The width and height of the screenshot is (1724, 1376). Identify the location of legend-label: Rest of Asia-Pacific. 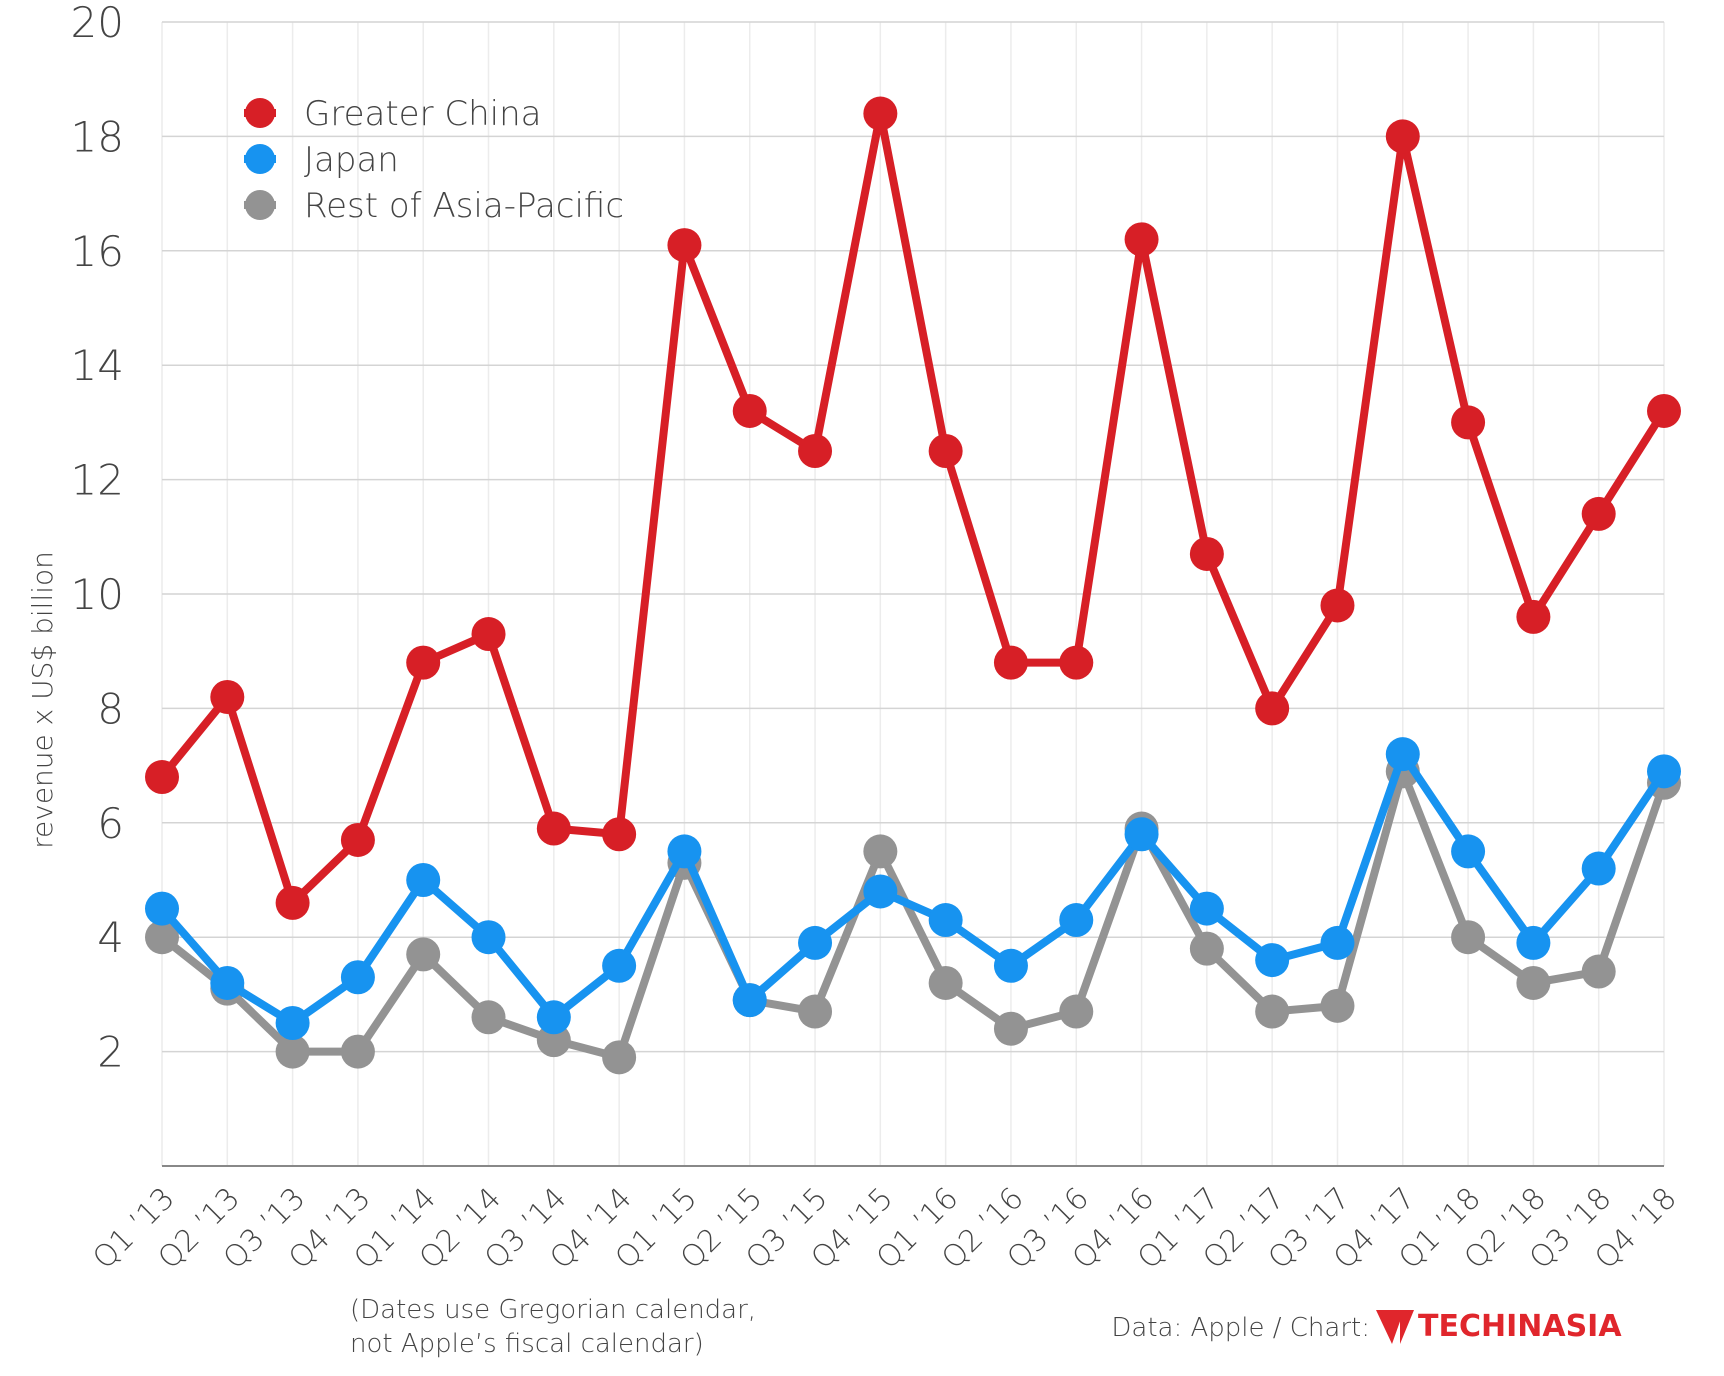
(464, 206).